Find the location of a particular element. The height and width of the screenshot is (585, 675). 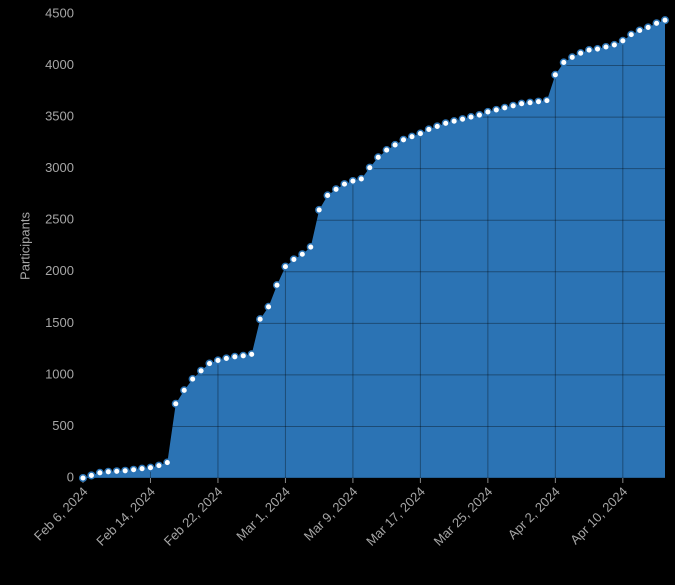

y-tick-label: 4000 is located at coordinates (59, 64).